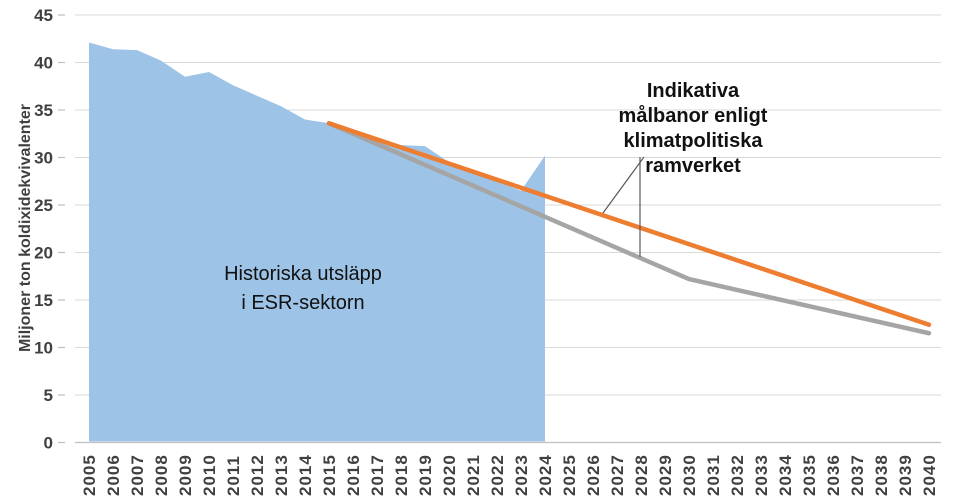 Image resolution: width=960 pixels, height=501 pixels. I want to click on x-year-label: 2008, so click(161, 475).